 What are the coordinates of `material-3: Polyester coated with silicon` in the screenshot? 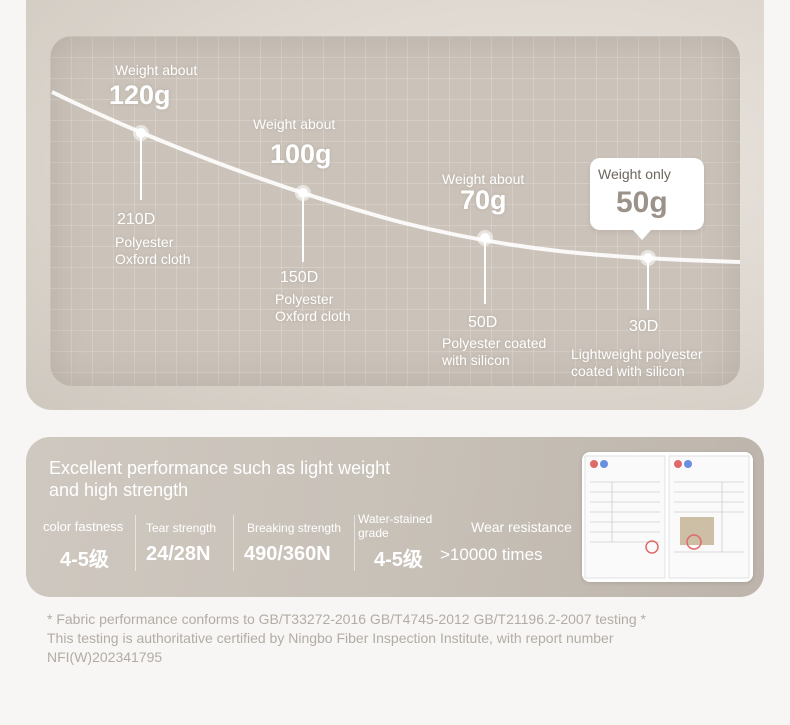 It's located at (494, 351).